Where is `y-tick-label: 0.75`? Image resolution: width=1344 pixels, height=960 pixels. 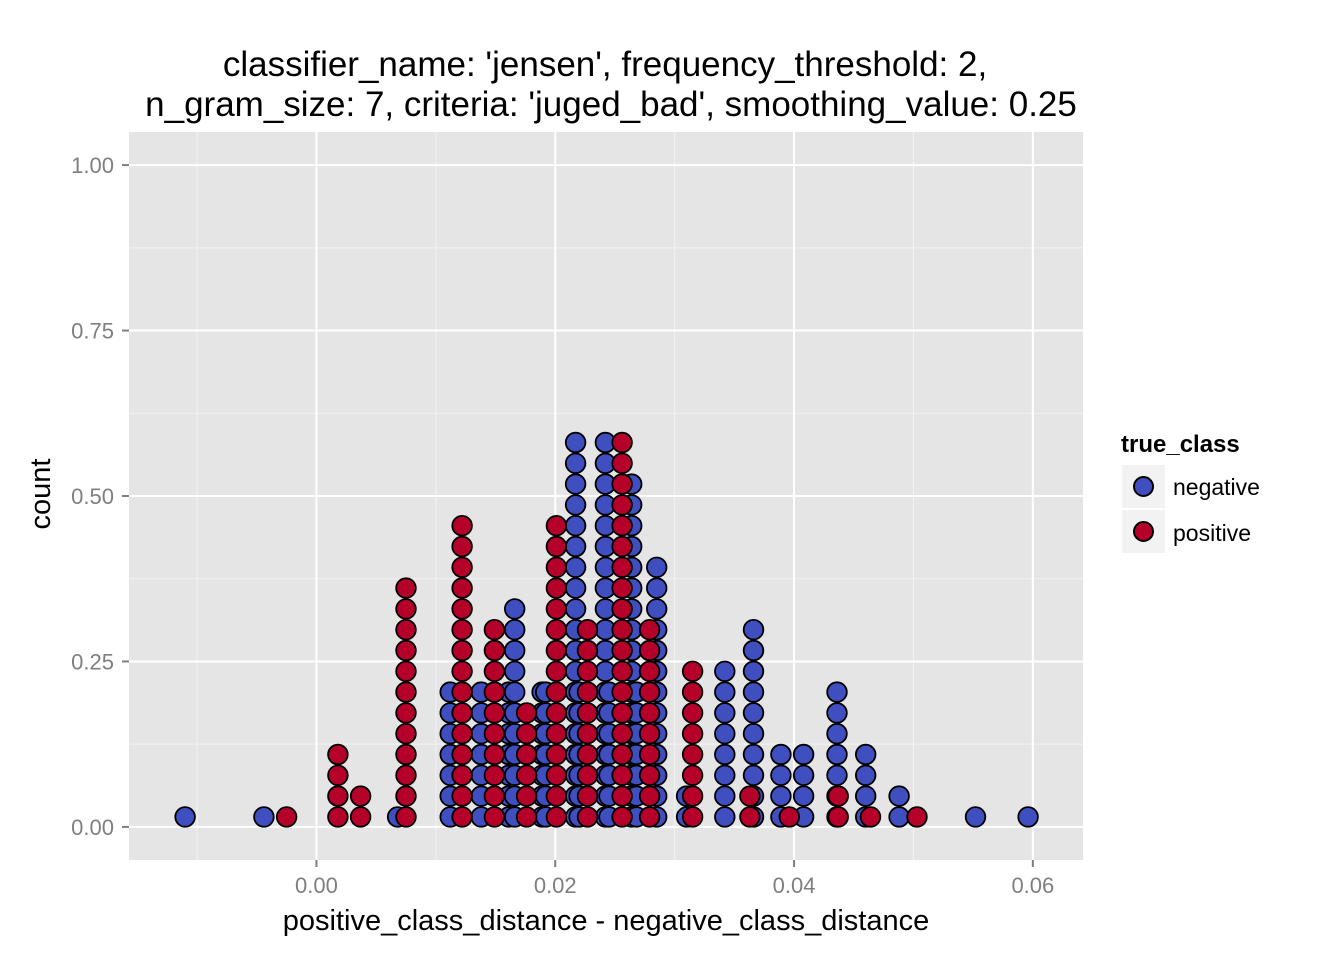 y-tick-label: 0.75 is located at coordinates (92, 331).